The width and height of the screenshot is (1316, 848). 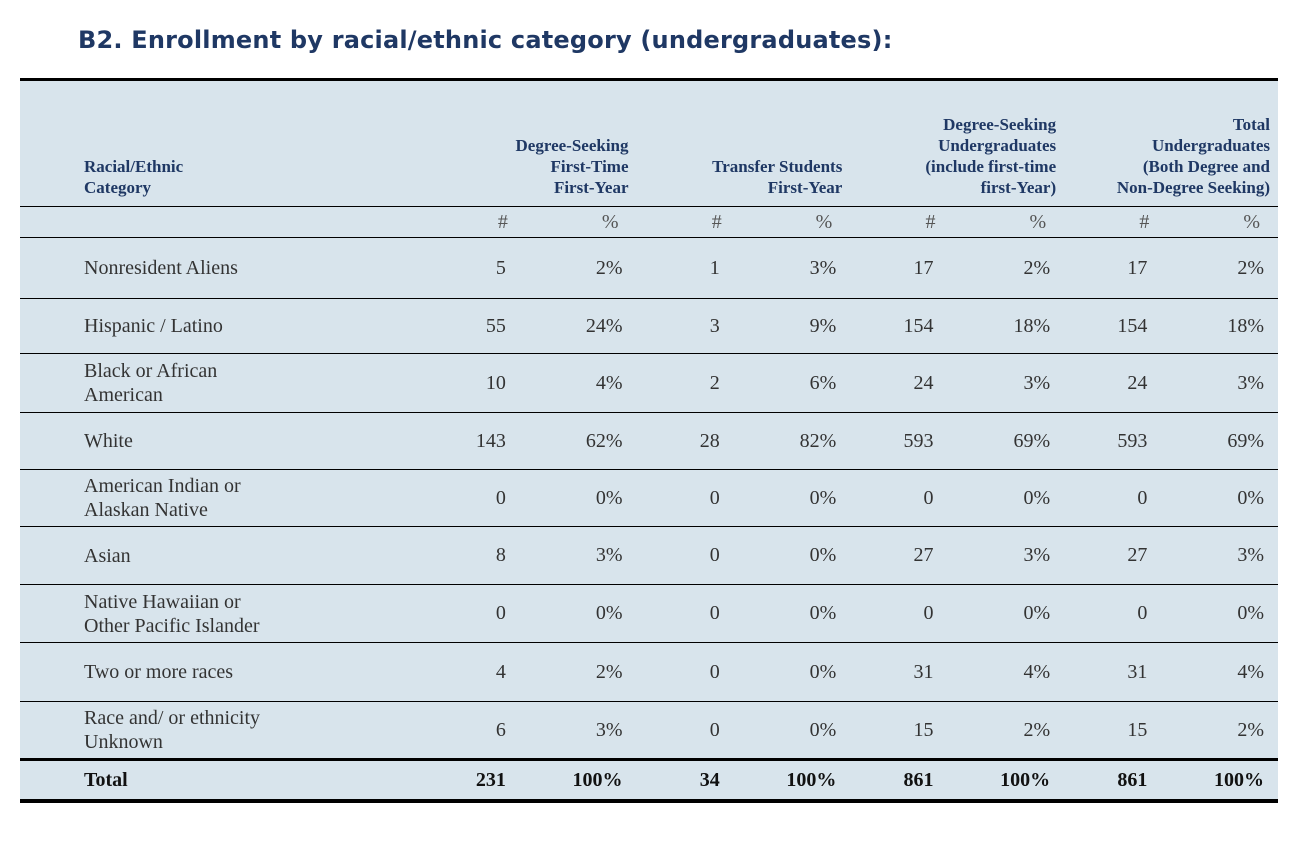 I want to click on total-value: 231, so click(x=470, y=780).